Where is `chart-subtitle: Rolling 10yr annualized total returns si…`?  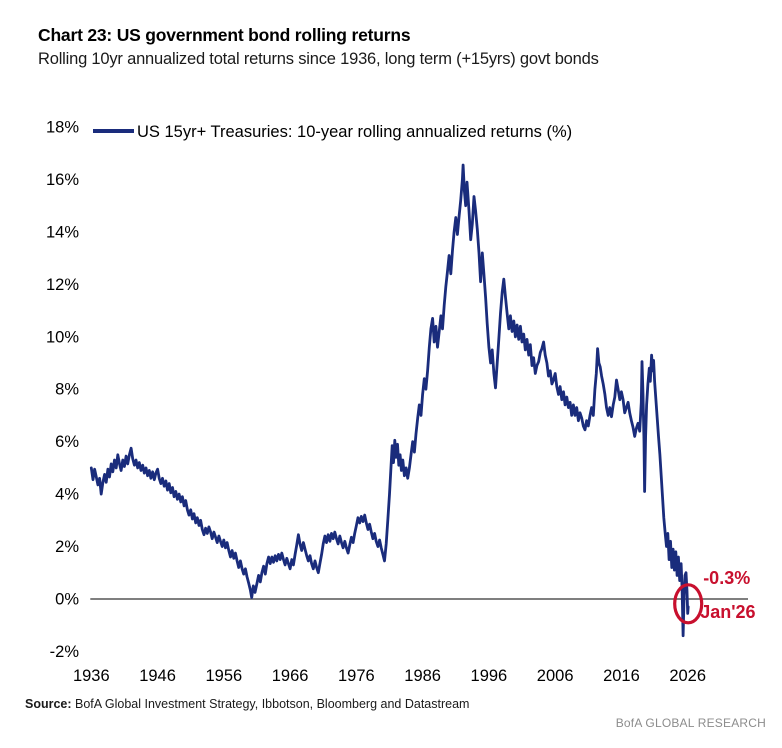
chart-subtitle: Rolling 10yr annualized total returns si… is located at coordinates (318, 59).